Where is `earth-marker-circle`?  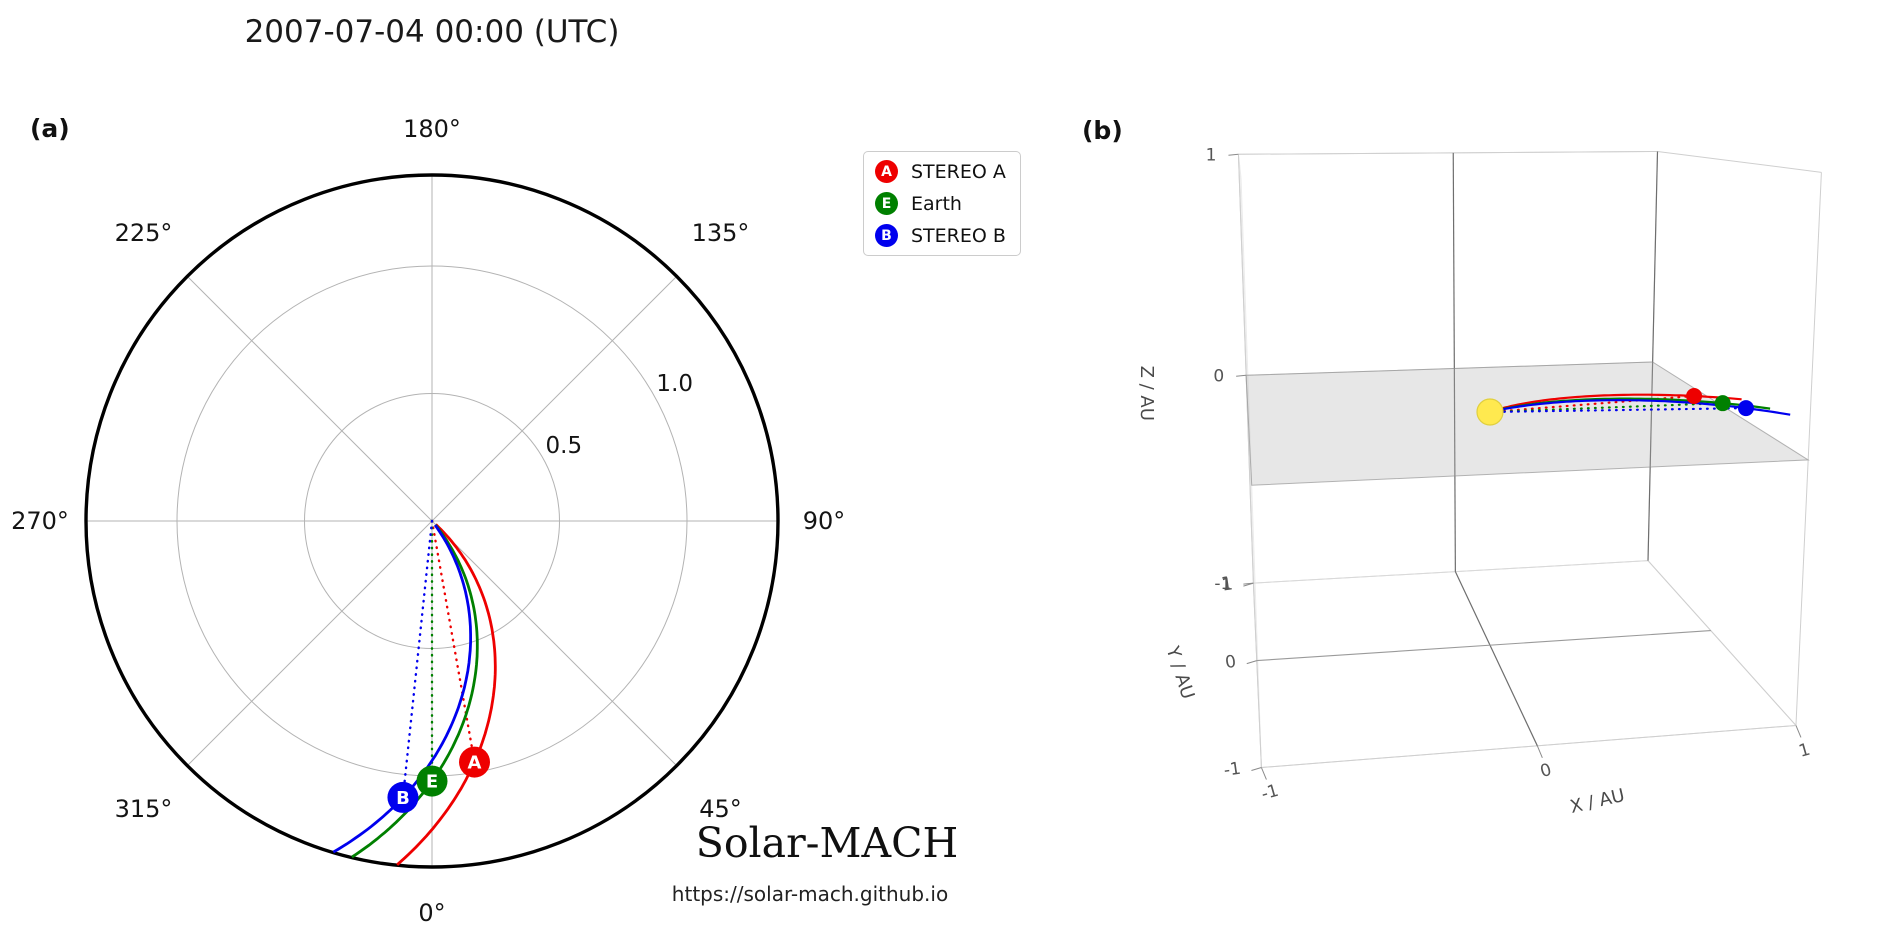 earth-marker-circle is located at coordinates (432, 781).